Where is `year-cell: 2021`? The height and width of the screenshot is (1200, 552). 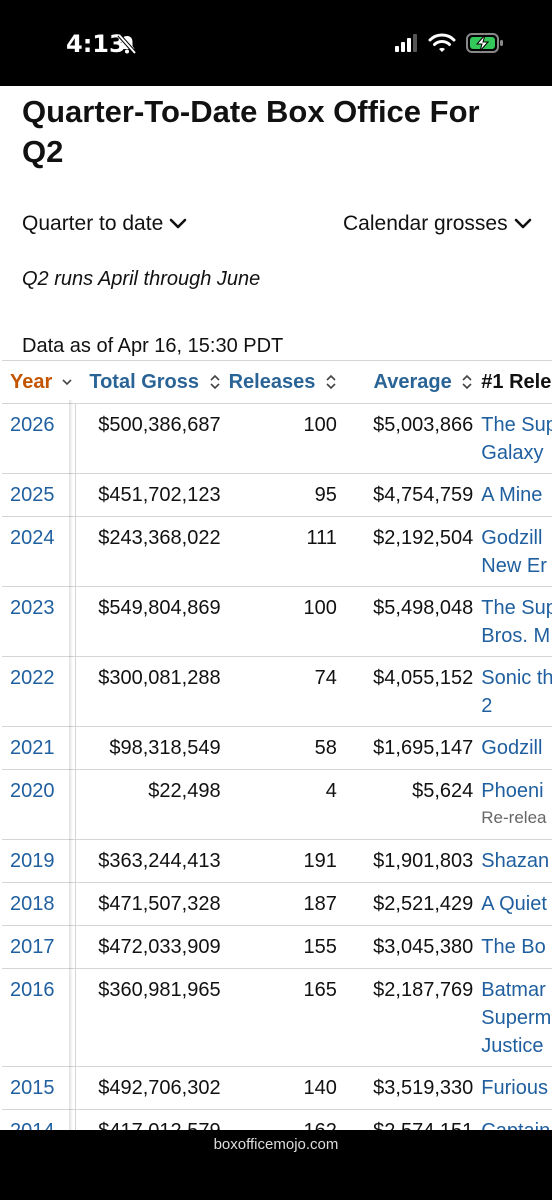
year-cell: 2021 is located at coordinates (39, 748).